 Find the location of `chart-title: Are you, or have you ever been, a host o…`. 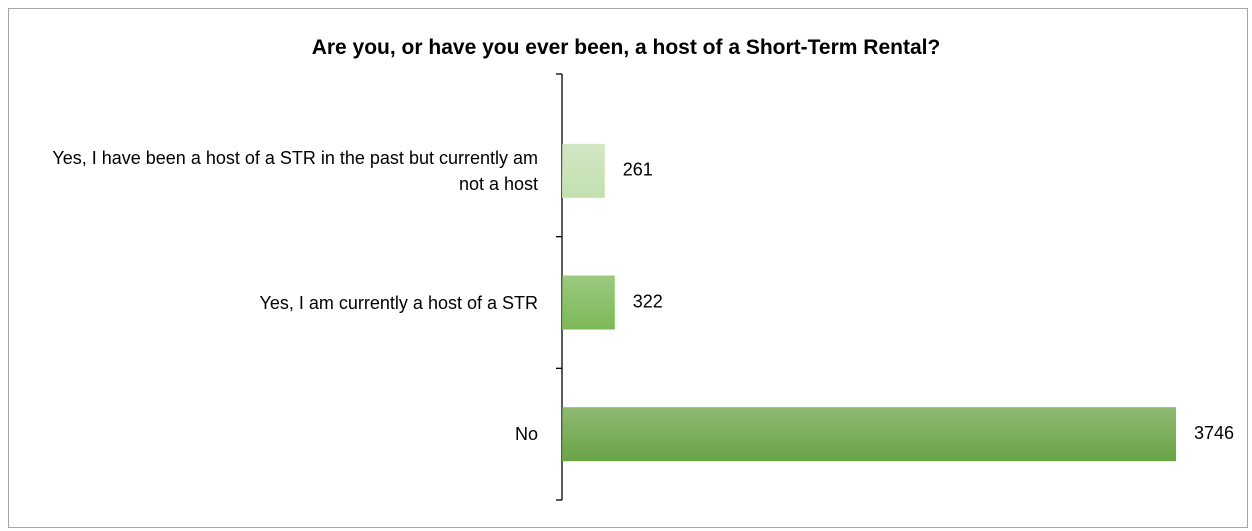

chart-title: Are you, or have you ever been, a host o… is located at coordinates (626, 47).